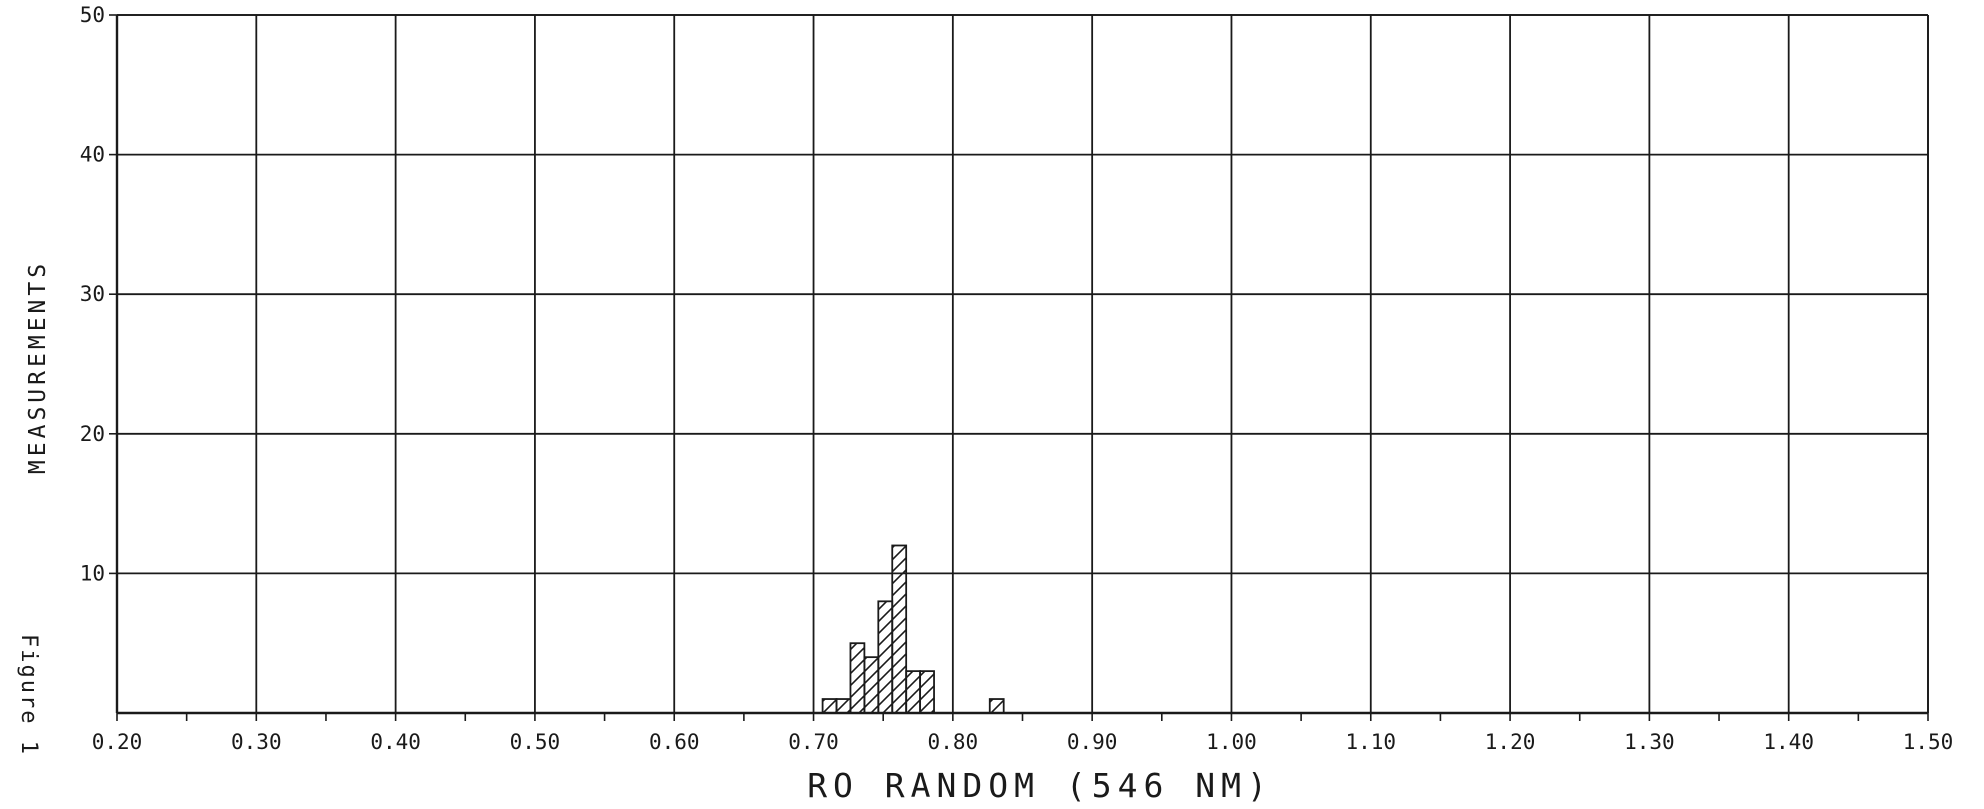 The width and height of the screenshot is (1984, 809). I want to click on y-tick-label: 50, so click(92, 15).